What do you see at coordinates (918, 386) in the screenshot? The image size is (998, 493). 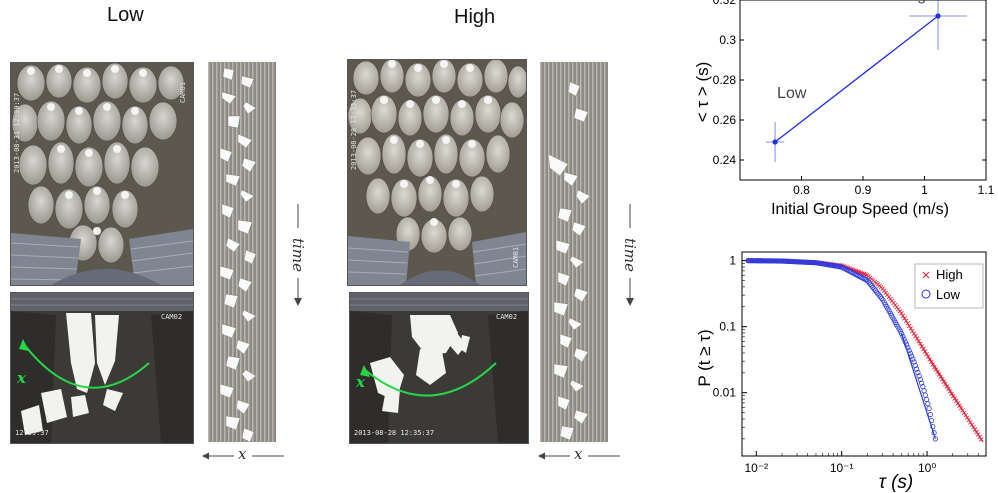 I see `low-tail-fit-line` at bounding box center [918, 386].